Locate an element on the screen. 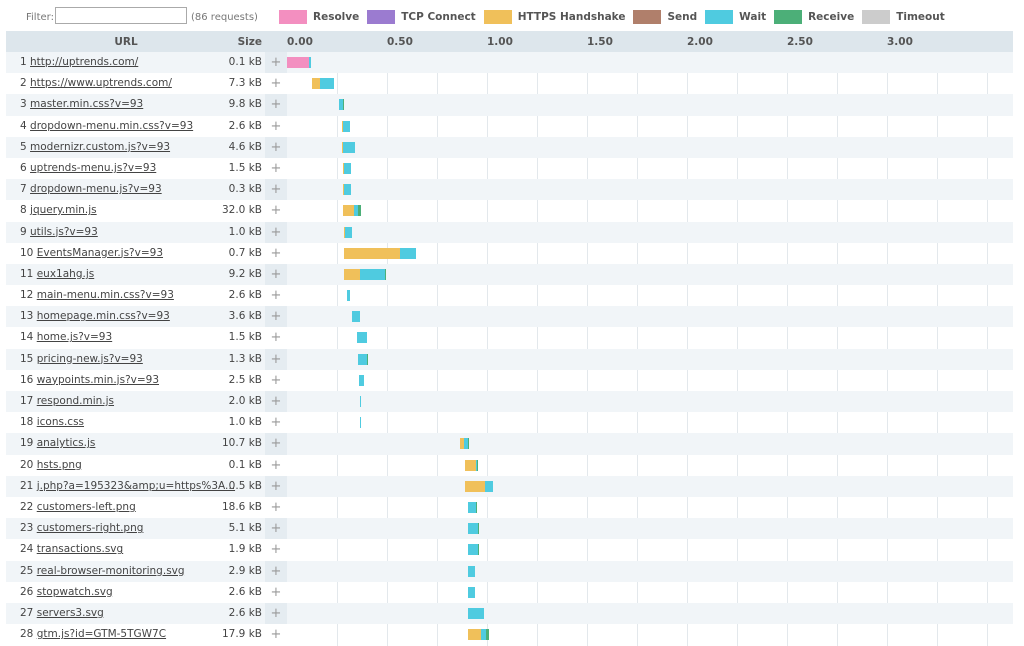  size-cell: 1.0 kB is located at coordinates (245, 231).